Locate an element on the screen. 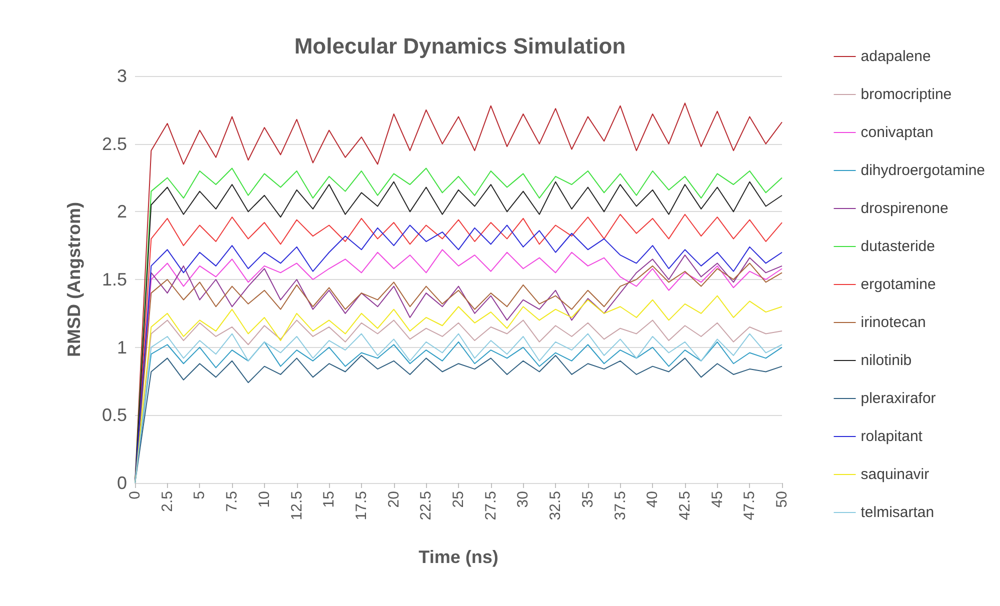 The image size is (1000, 606). x-tick-label: 12.5 is located at coordinates (297, 505).